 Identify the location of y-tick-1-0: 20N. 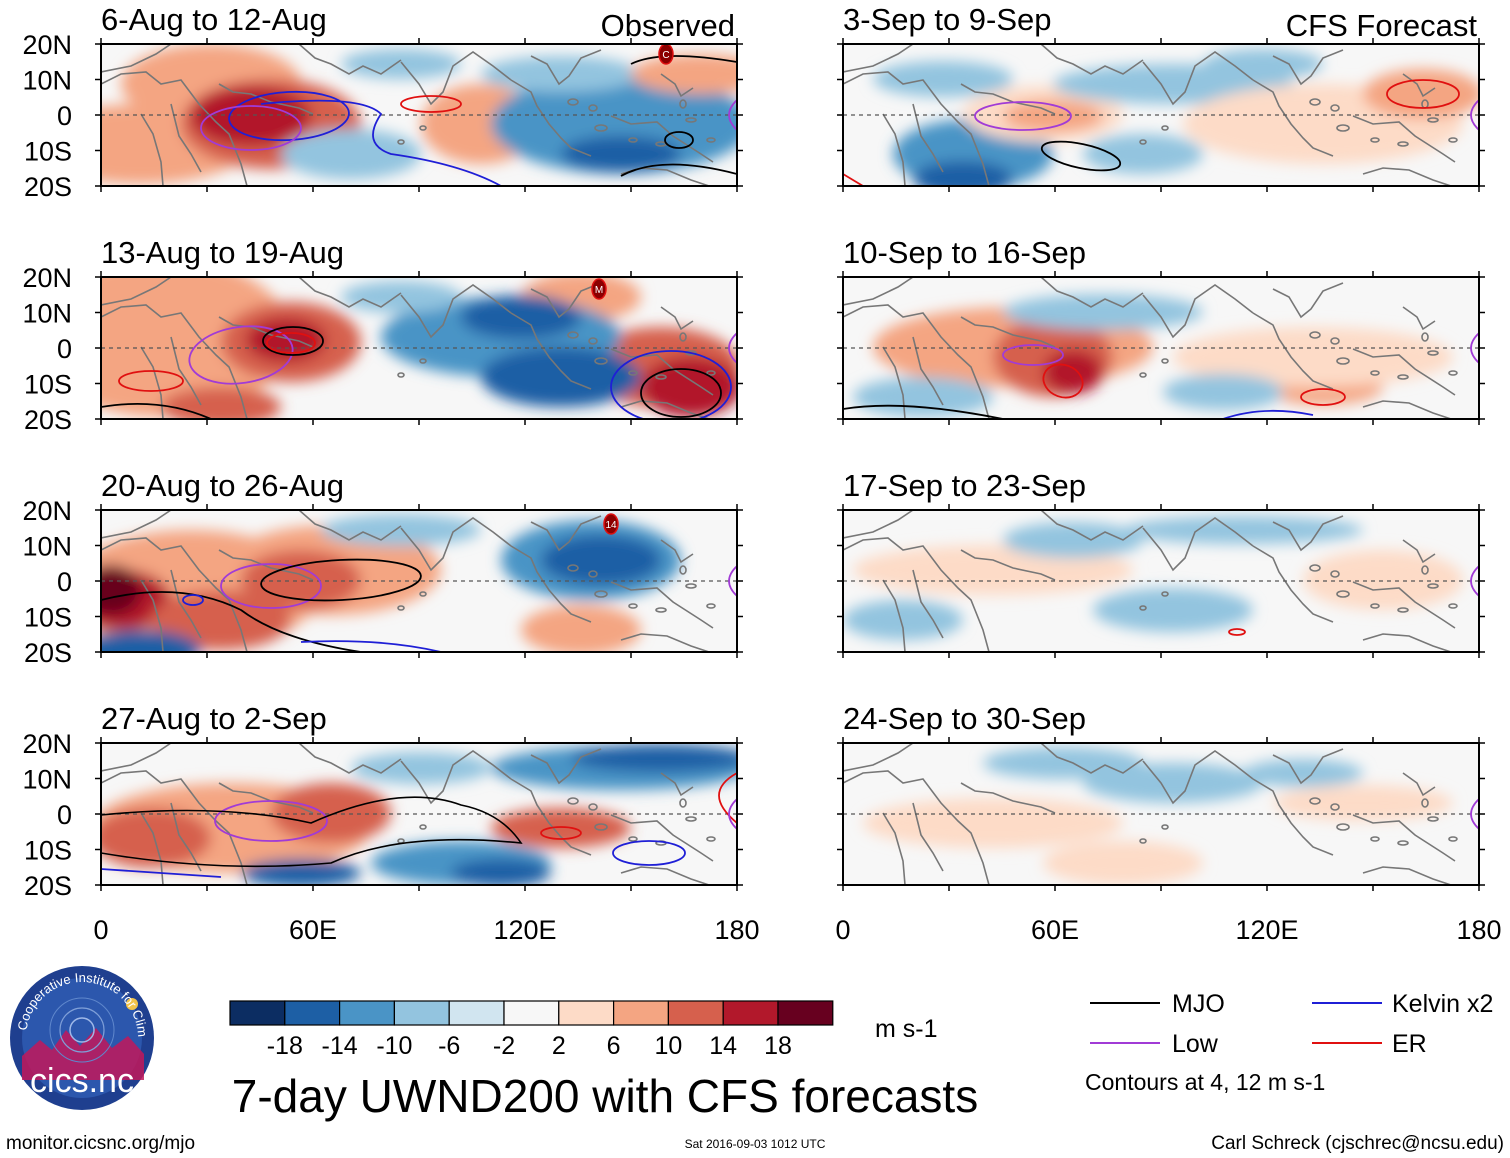
(47, 45).